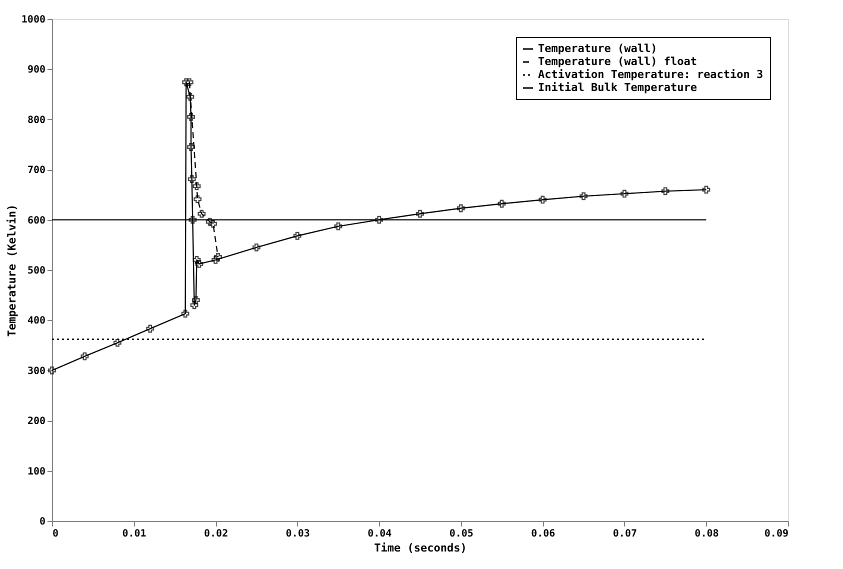  I want to click on y-tick-label: 0, so click(42, 522).